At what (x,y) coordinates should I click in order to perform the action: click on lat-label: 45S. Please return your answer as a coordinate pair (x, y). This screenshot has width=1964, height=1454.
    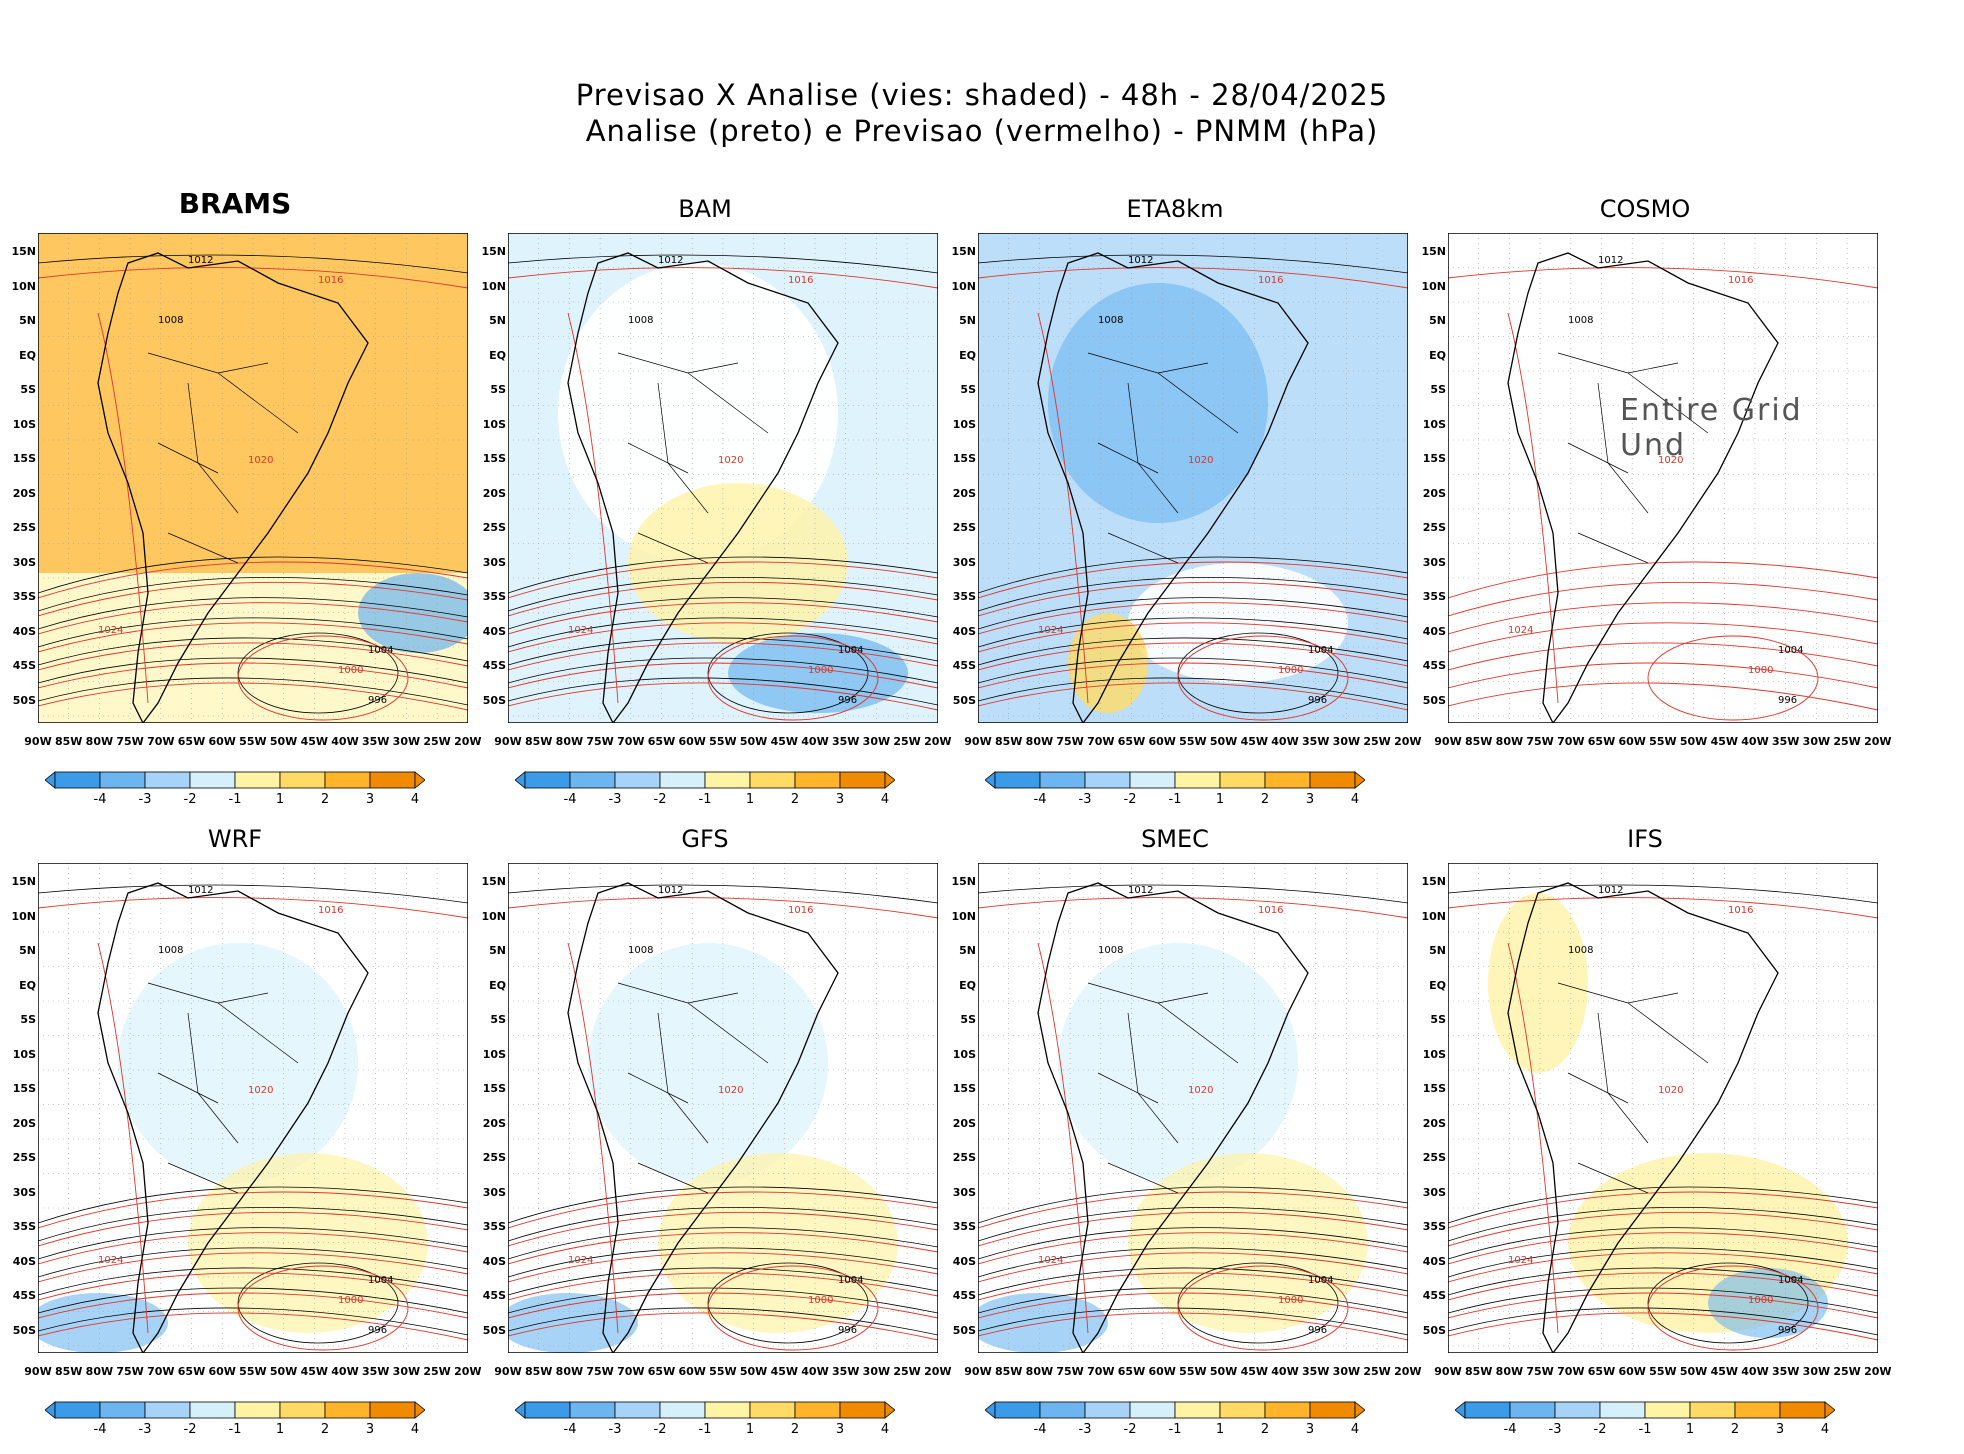
    Looking at the image, I should click on (964, 1295).